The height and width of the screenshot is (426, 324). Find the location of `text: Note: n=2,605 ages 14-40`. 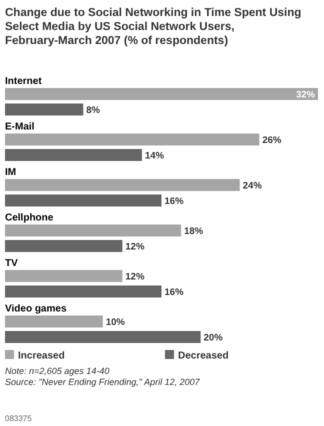

text: Note: n=2,605 ages 14-40 is located at coordinates (57, 371).